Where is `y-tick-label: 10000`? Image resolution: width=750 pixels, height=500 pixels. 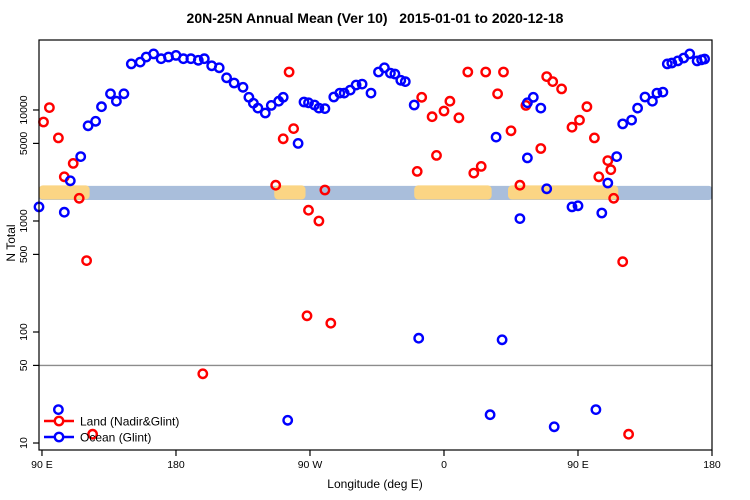
y-tick-label: 10000 is located at coordinates (24, 109).